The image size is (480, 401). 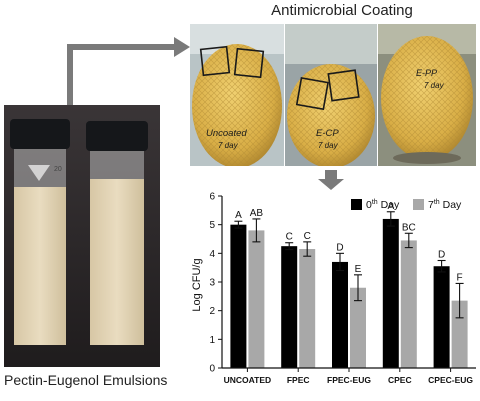 I want to click on legend: 0th Day 7th Day, so click(x=406, y=205).